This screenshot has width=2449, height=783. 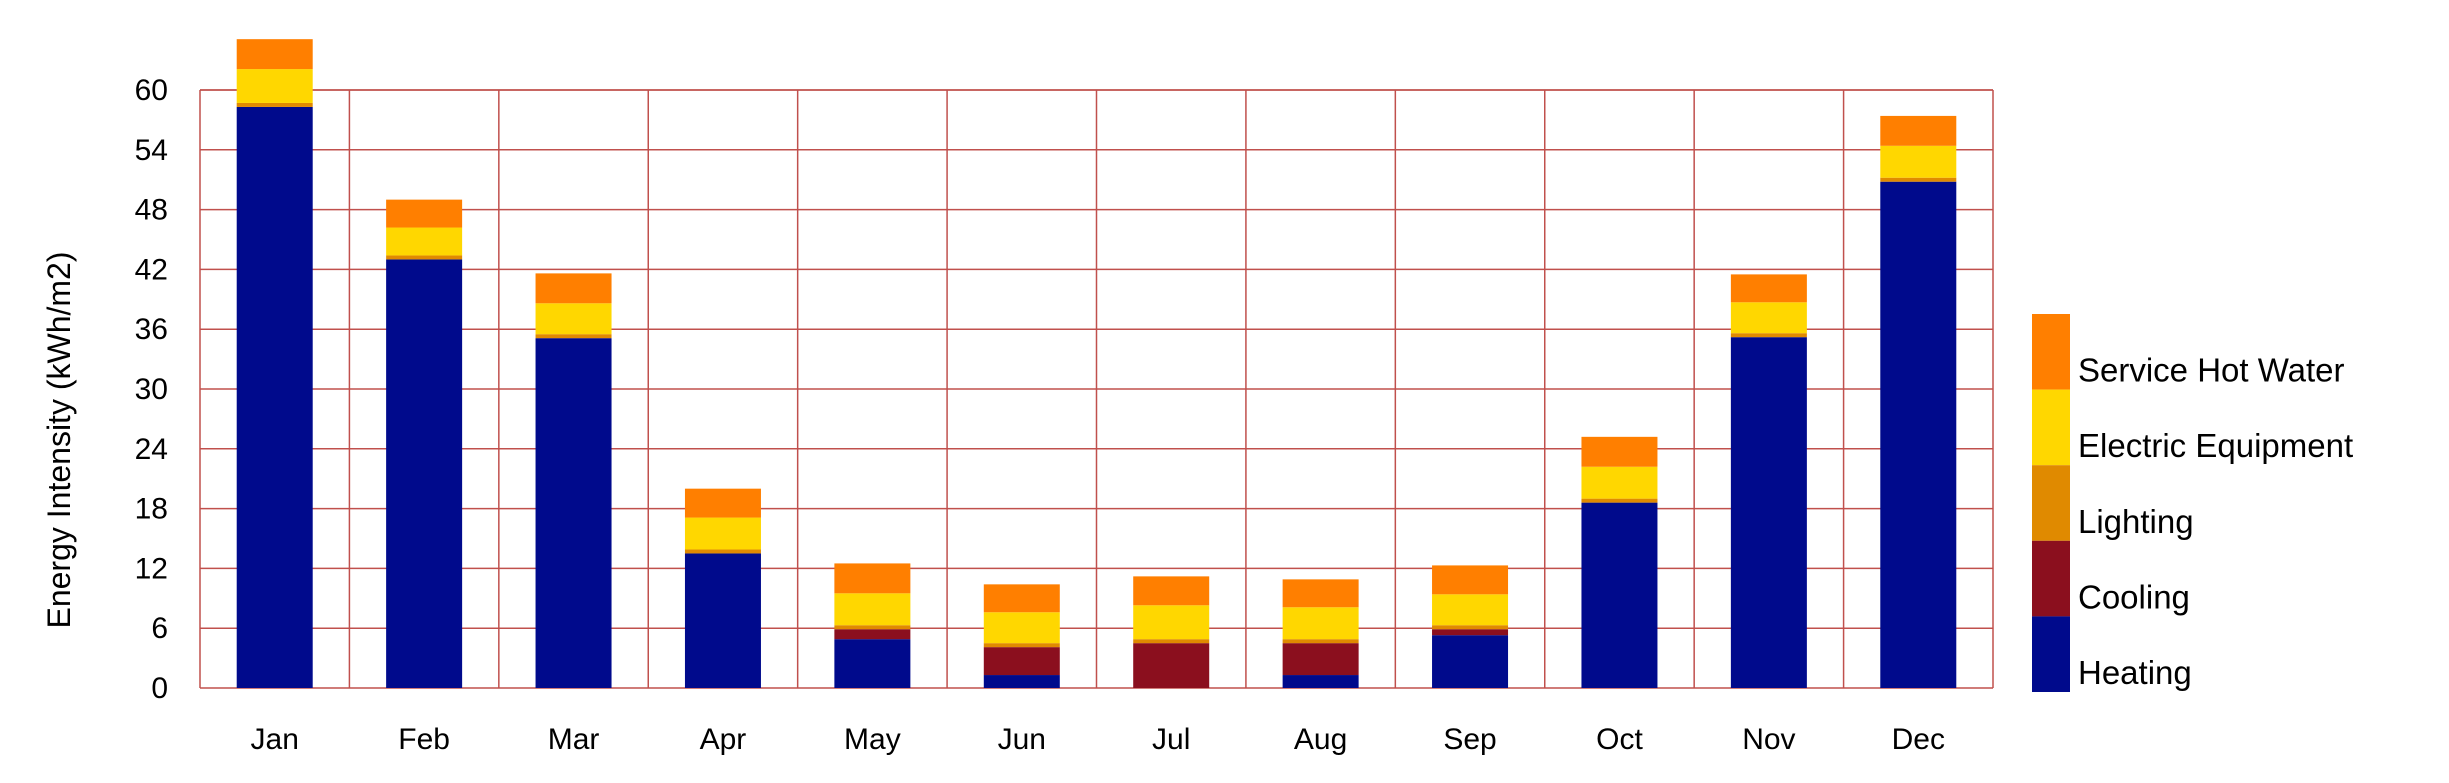 What do you see at coordinates (424, 739) in the screenshot?
I see `x-tick-label: Feb` at bounding box center [424, 739].